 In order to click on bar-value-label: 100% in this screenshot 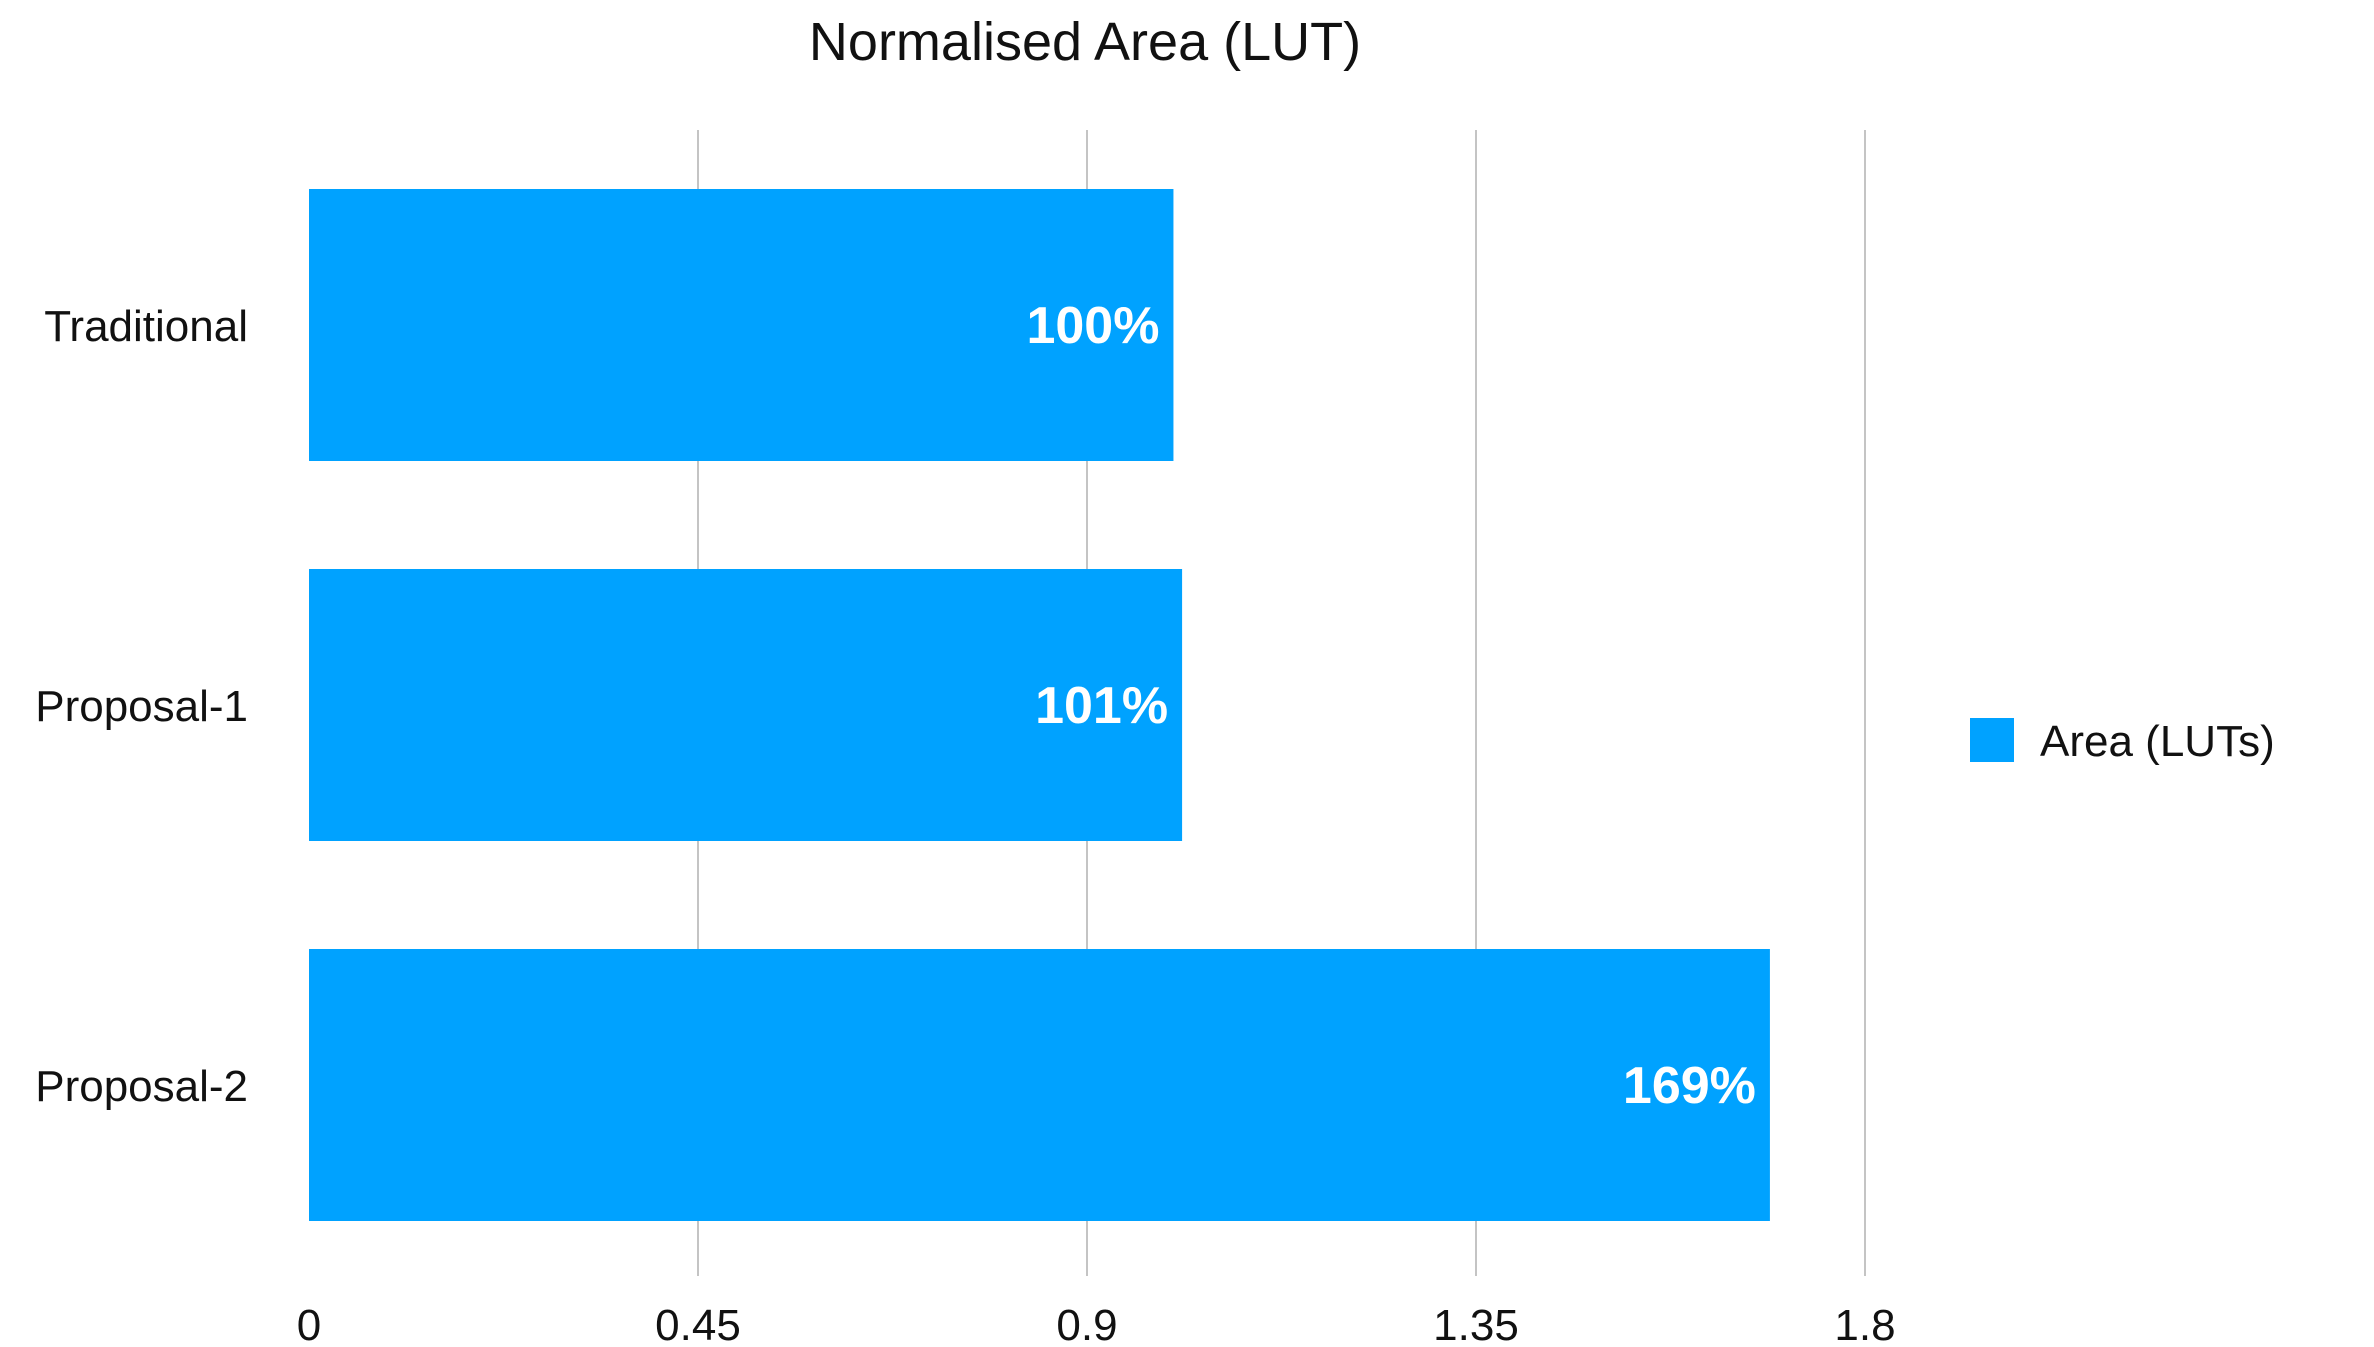, I will do `click(1092, 326)`.